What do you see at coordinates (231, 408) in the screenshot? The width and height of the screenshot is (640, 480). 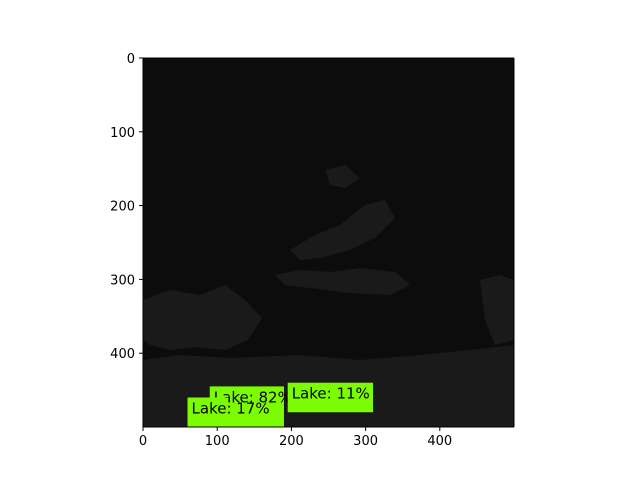 I see `lake-label: Lake: 17%` at bounding box center [231, 408].